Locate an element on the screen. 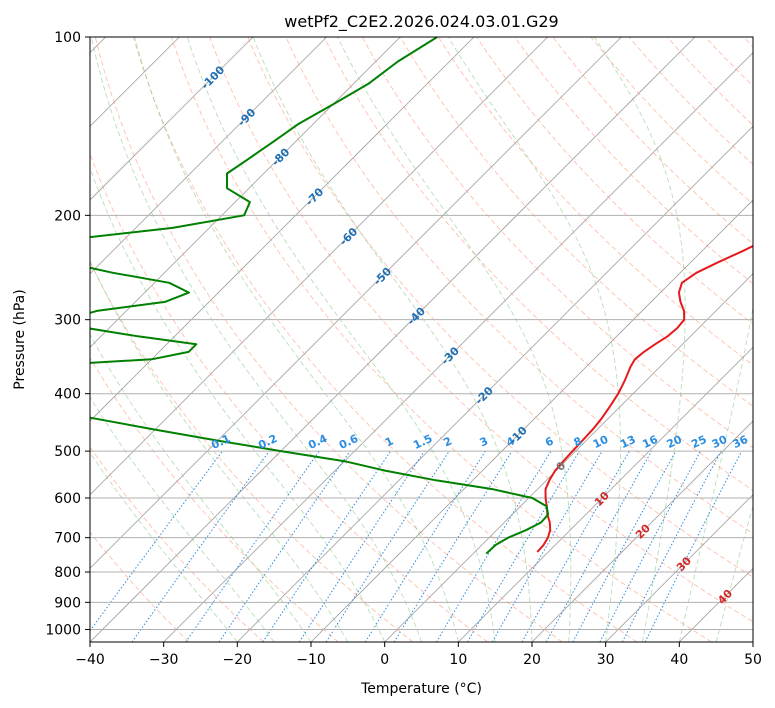 The image size is (775, 708). x-tick-label: −30 is located at coordinates (164, 660).